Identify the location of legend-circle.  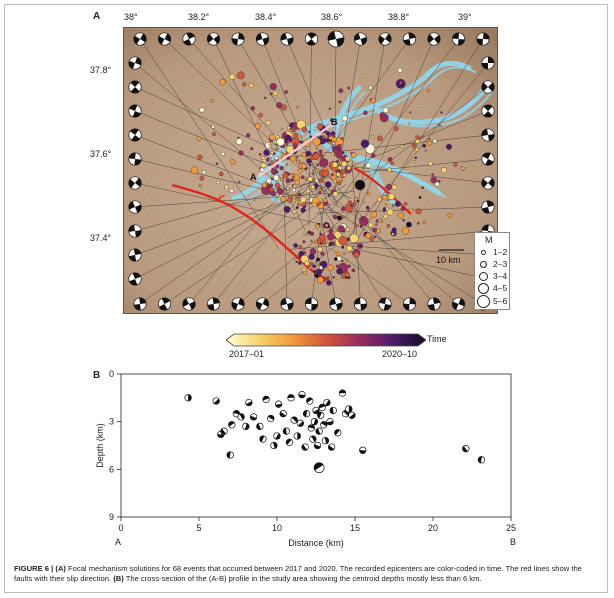
(483, 264).